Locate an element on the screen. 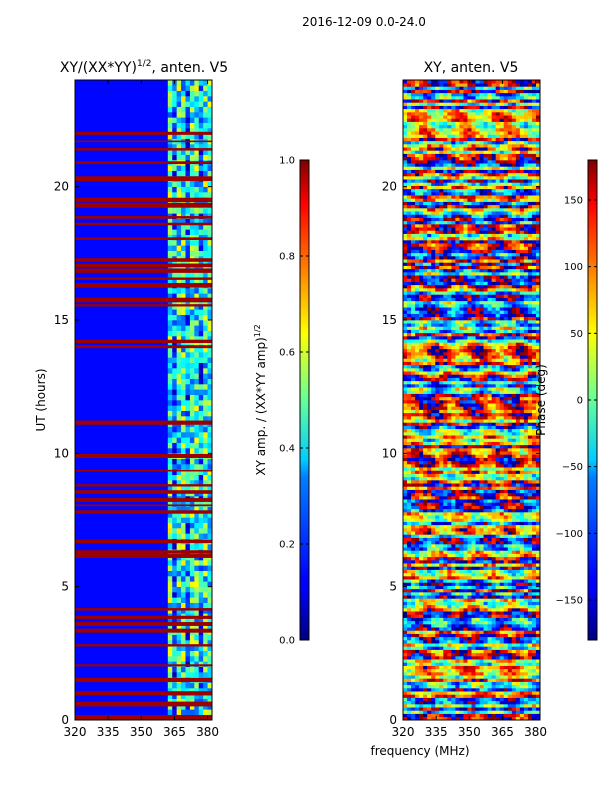  amplitude-ytick-label: 20 is located at coordinates (61, 187).